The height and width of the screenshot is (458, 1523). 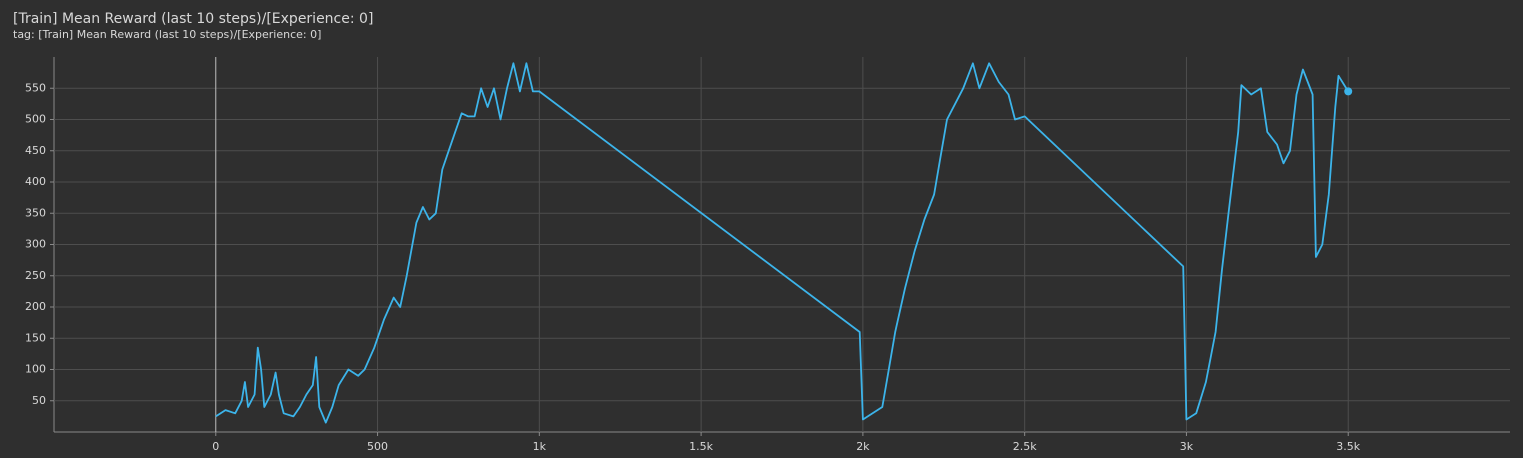 I want to click on x-tick-label: 2k, so click(x=863, y=446).